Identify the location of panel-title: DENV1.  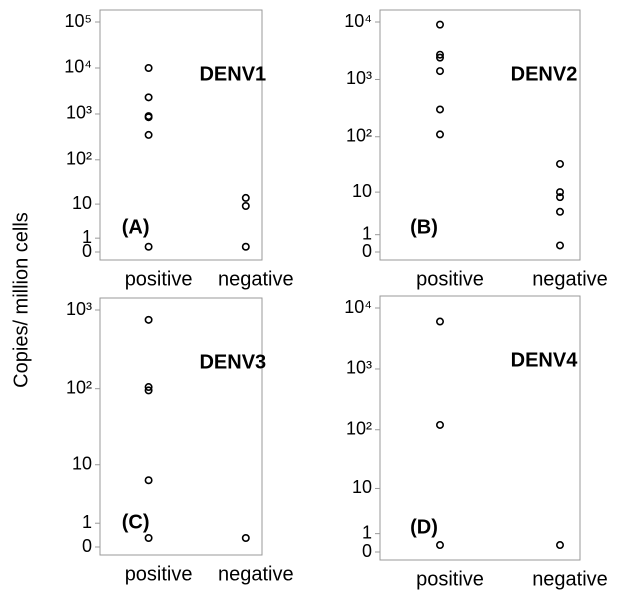
(232, 74).